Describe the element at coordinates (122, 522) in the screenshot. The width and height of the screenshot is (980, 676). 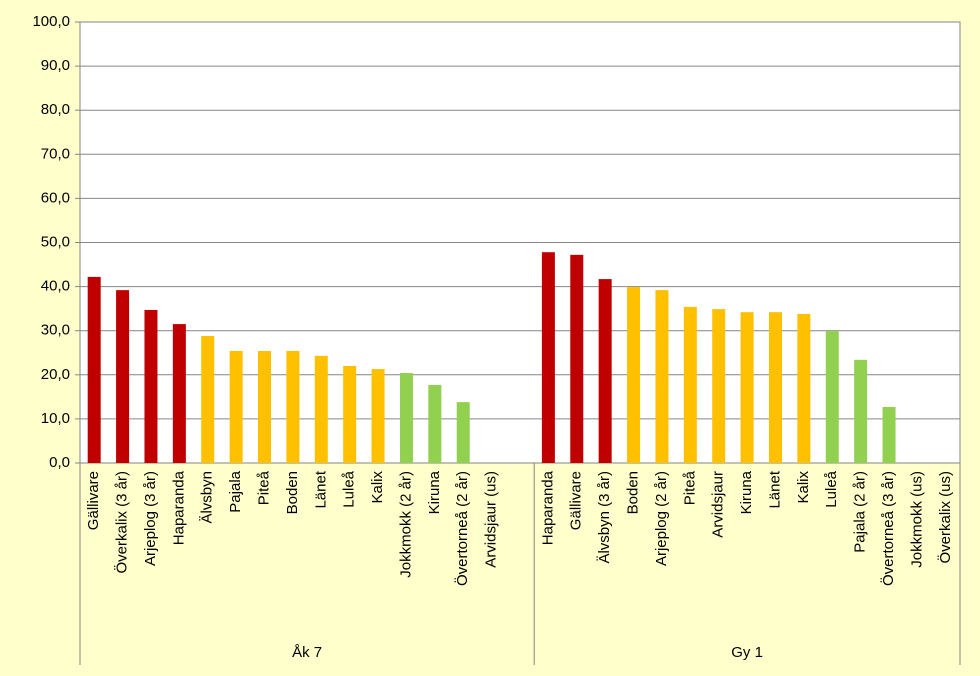
I see `x-tick-label: Överkalix (3 år)` at that location.